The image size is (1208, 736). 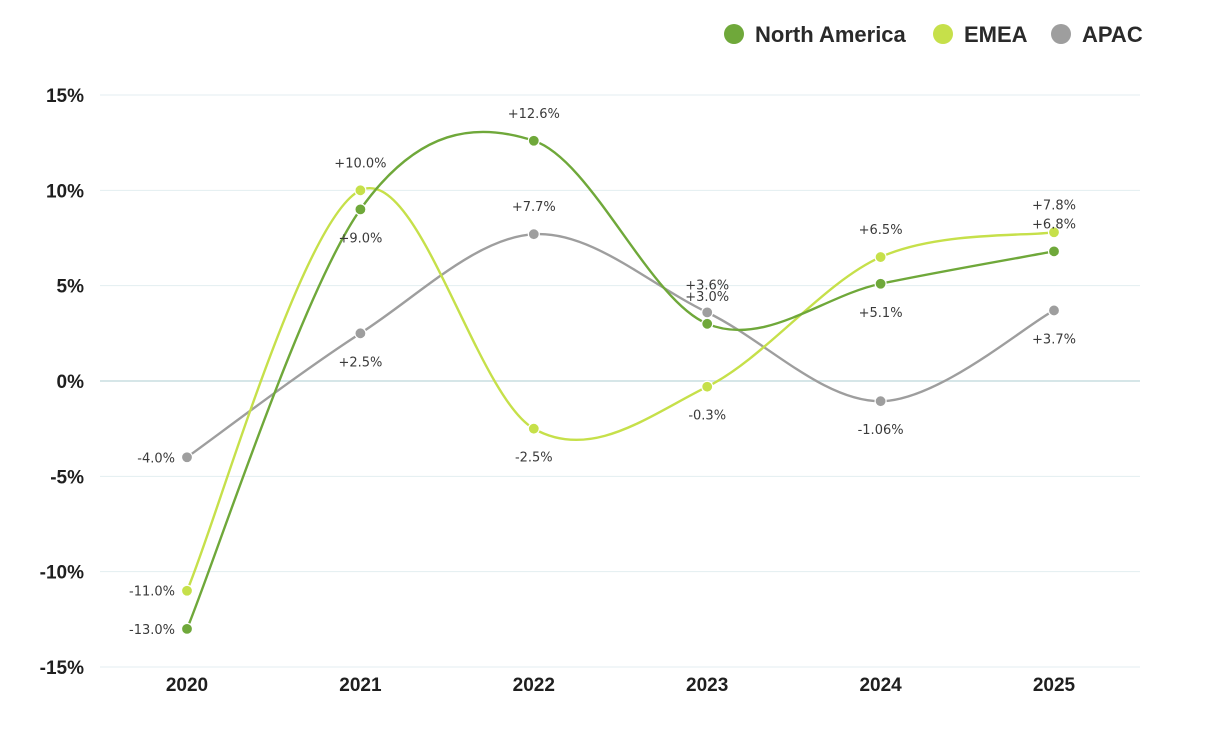 I want to click on legend-item-apac: APAC, so click(x=1097, y=34).